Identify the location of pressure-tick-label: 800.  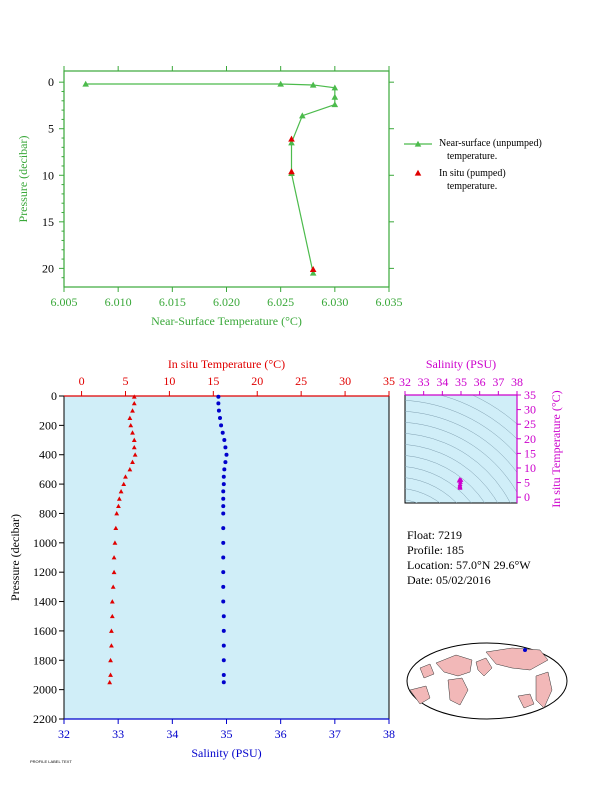
(48, 513).